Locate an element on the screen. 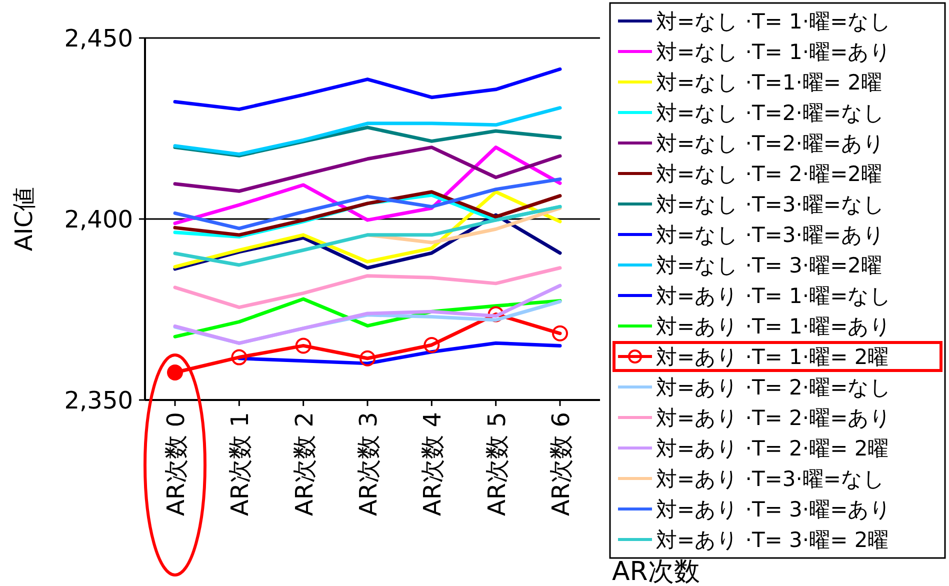 Image resolution: width=949 pixels, height=586 pixels. legend-label: 対=あり ·T= 3·曜= 2曜 is located at coordinates (772, 540).